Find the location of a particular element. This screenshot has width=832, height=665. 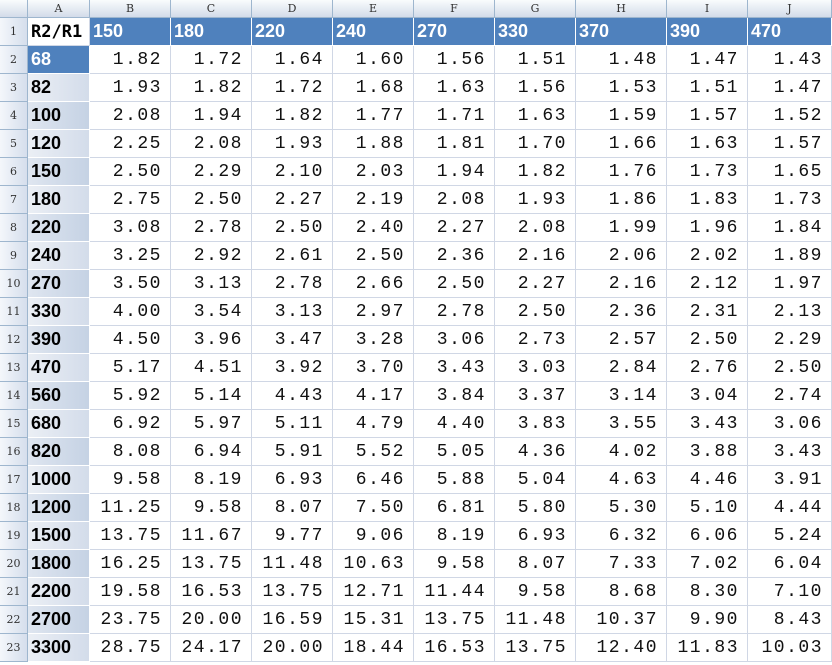

row-number: 19 is located at coordinates (14, 536).